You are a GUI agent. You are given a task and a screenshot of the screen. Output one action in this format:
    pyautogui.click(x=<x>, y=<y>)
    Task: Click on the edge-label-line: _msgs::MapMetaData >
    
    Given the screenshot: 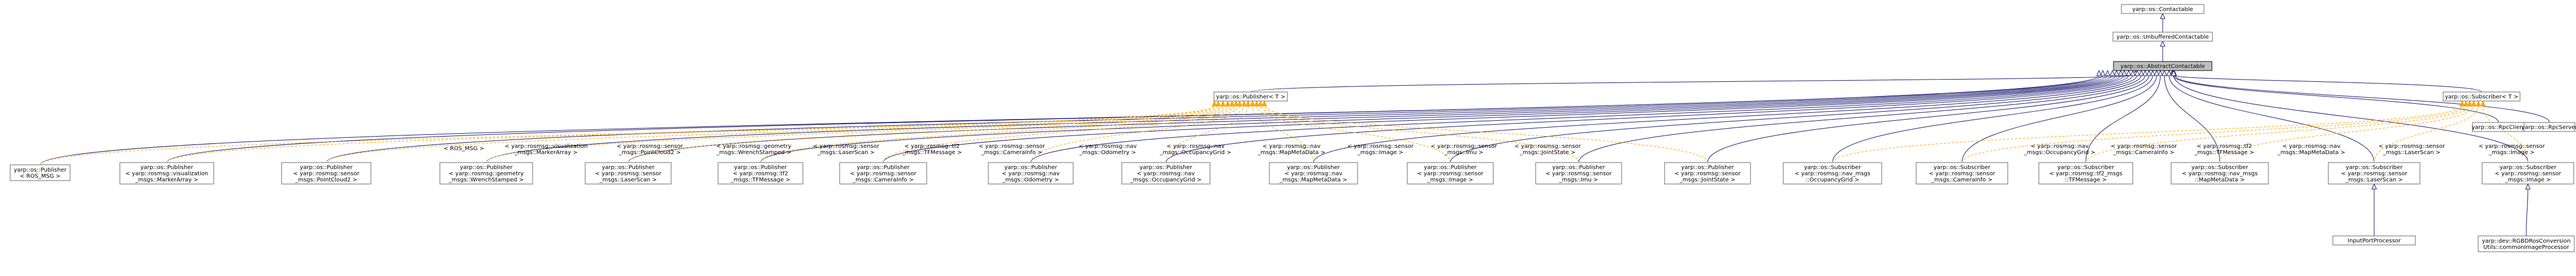 What is the action you would take?
    pyautogui.click(x=2311, y=153)
    